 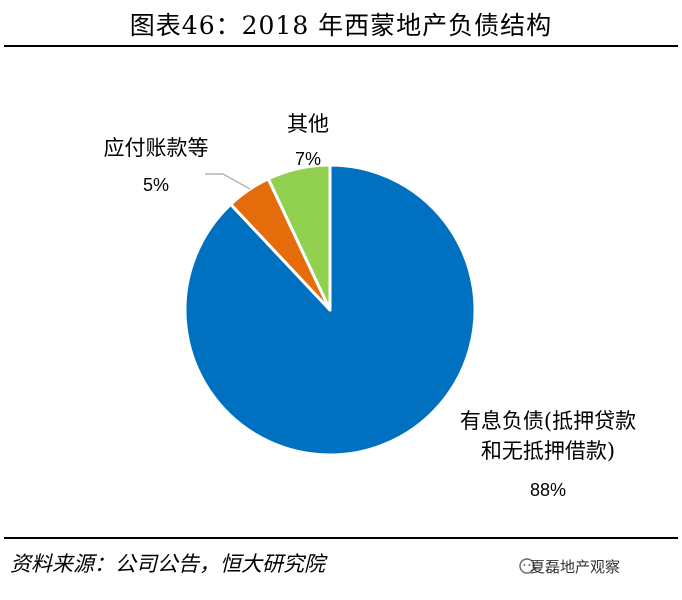 What do you see at coordinates (341, 25) in the screenshot?
I see `chart-title: 图表46：2018 年西蒙地产负债结构` at bounding box center [341, 25].